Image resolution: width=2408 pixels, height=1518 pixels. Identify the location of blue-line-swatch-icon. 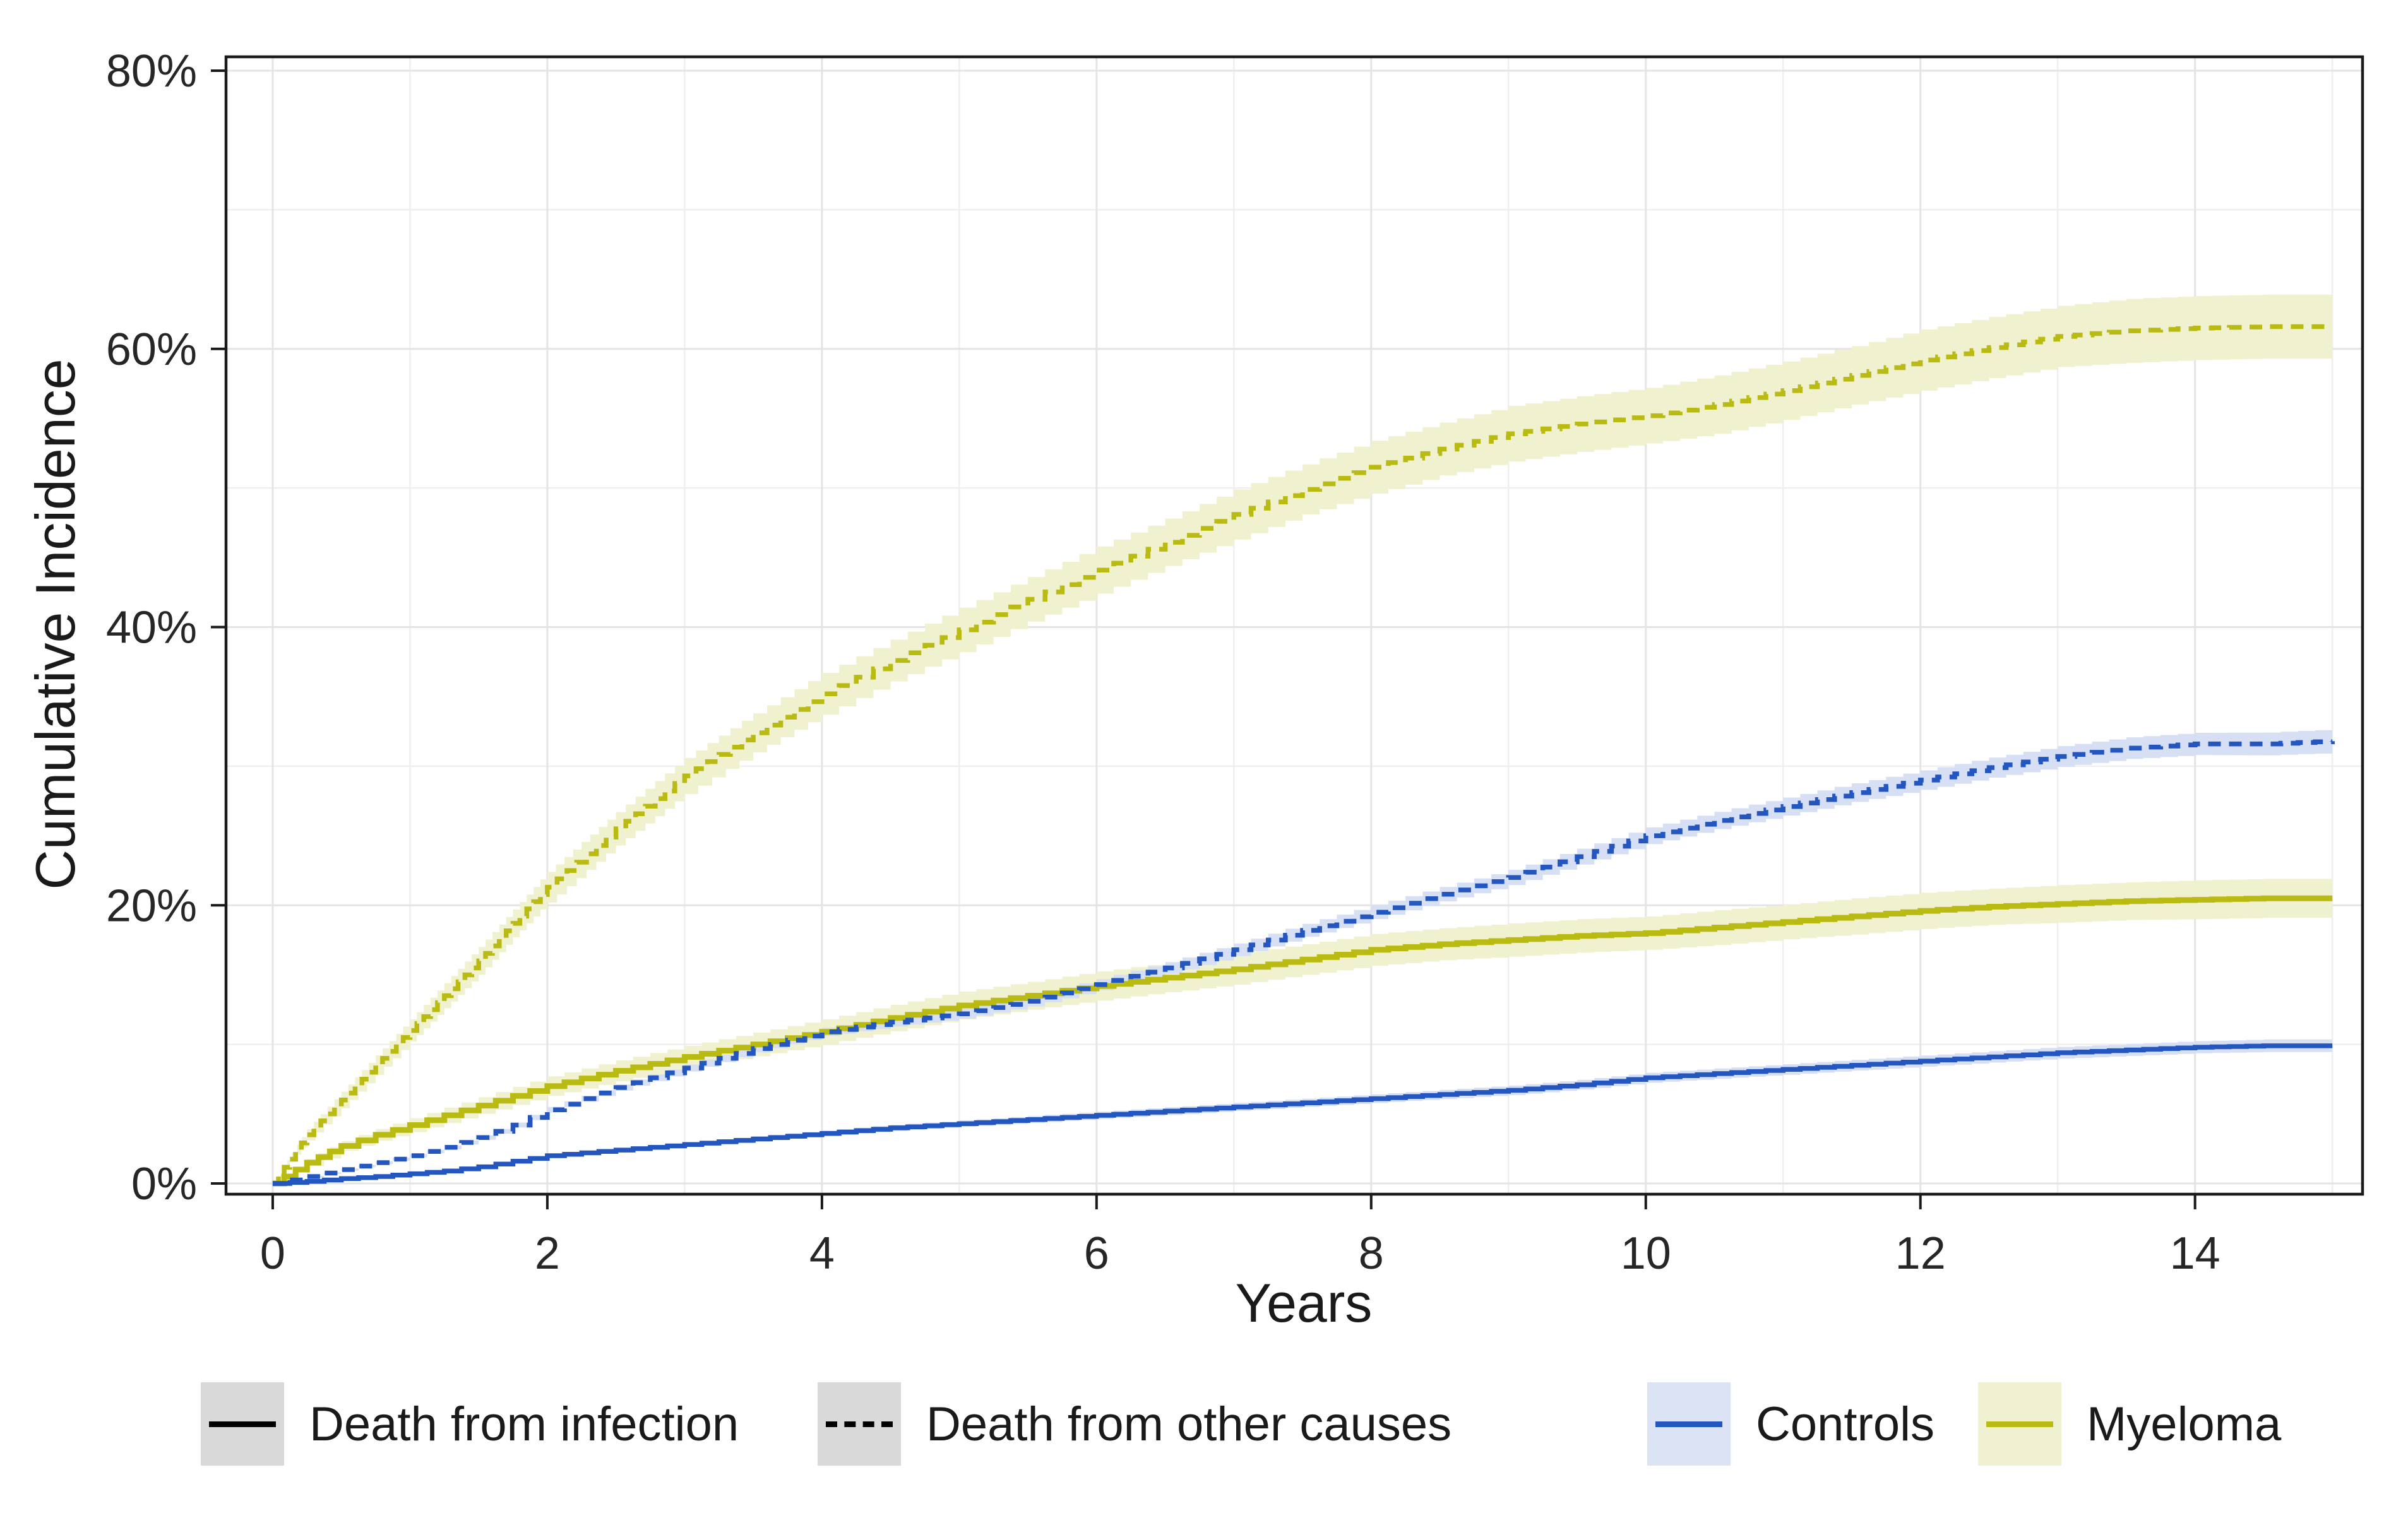
(1688, 1424).